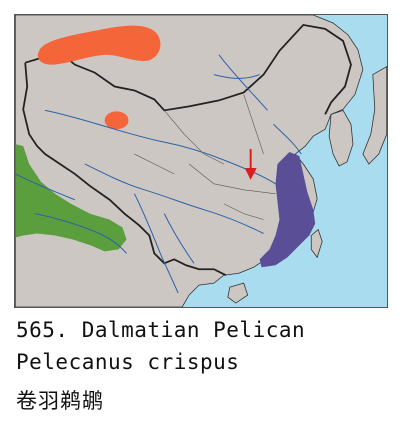 The width and height of the screenshot is (408, 428). I want to click on taiwan-island, so click(316, 243).